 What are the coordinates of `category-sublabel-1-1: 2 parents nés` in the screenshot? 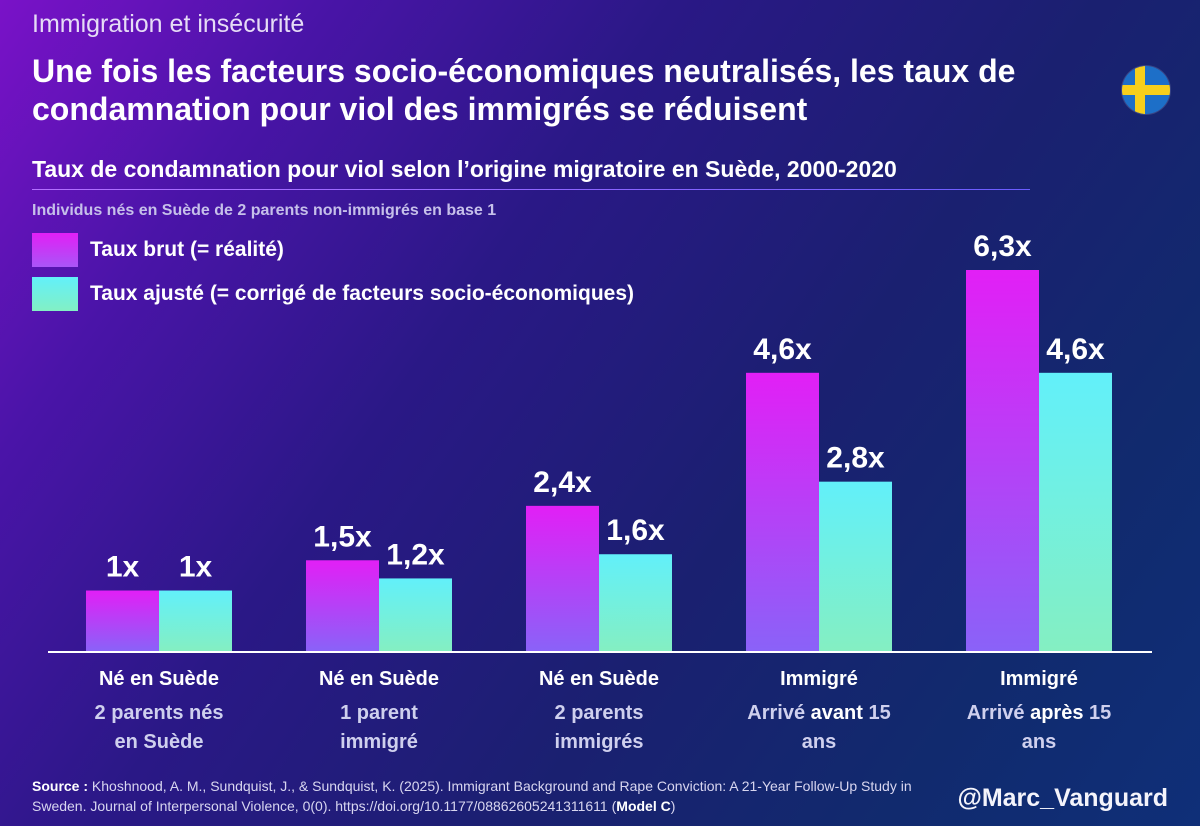 It's located at (159, 713).